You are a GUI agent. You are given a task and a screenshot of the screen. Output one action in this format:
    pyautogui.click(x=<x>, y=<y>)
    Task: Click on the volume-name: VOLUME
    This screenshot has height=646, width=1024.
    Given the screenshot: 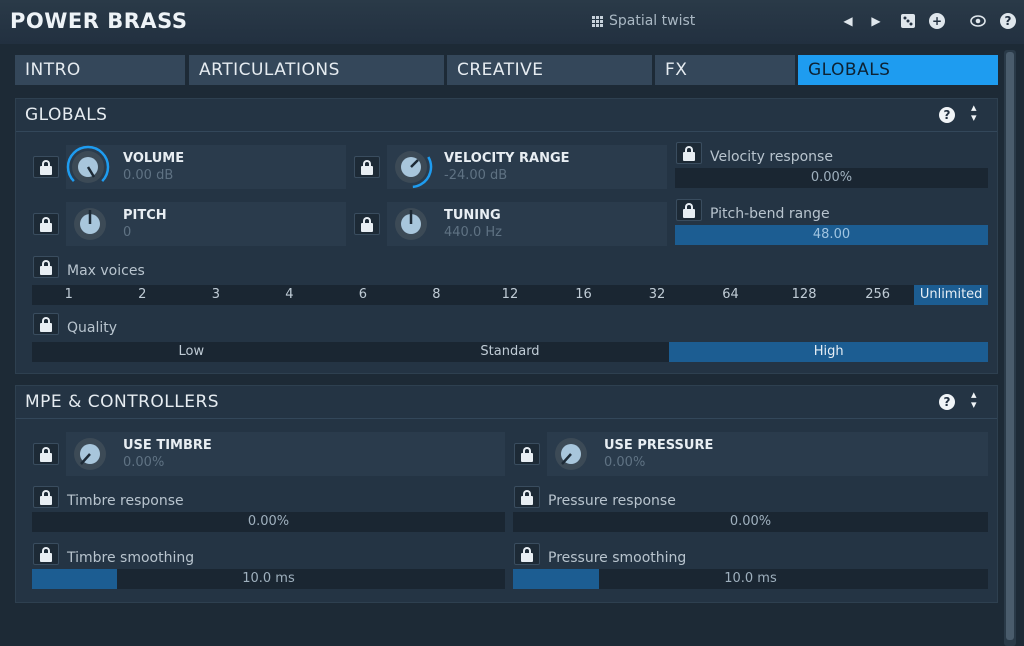 What is the action you would take?
    pyautogui.click(x=154, y=158)
    